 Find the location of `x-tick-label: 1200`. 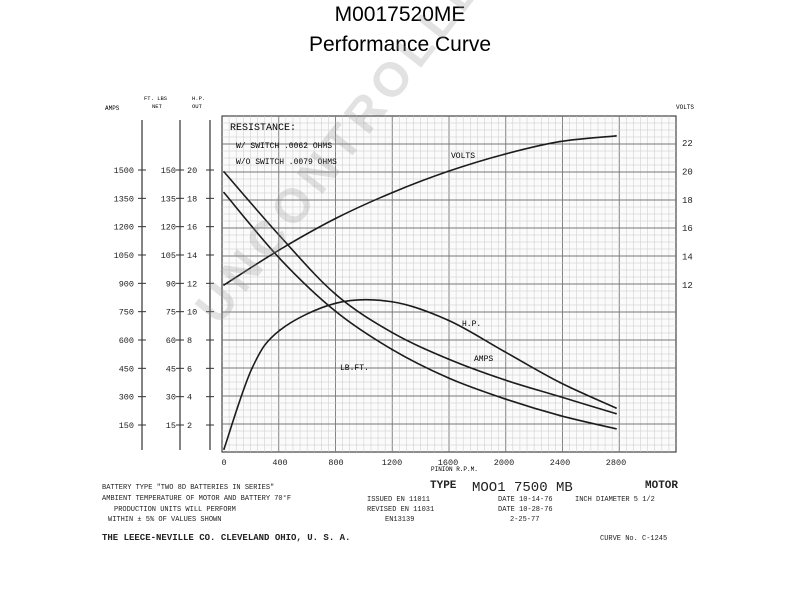

x-tick-label: 1200 is located at coordinates (392, 463).